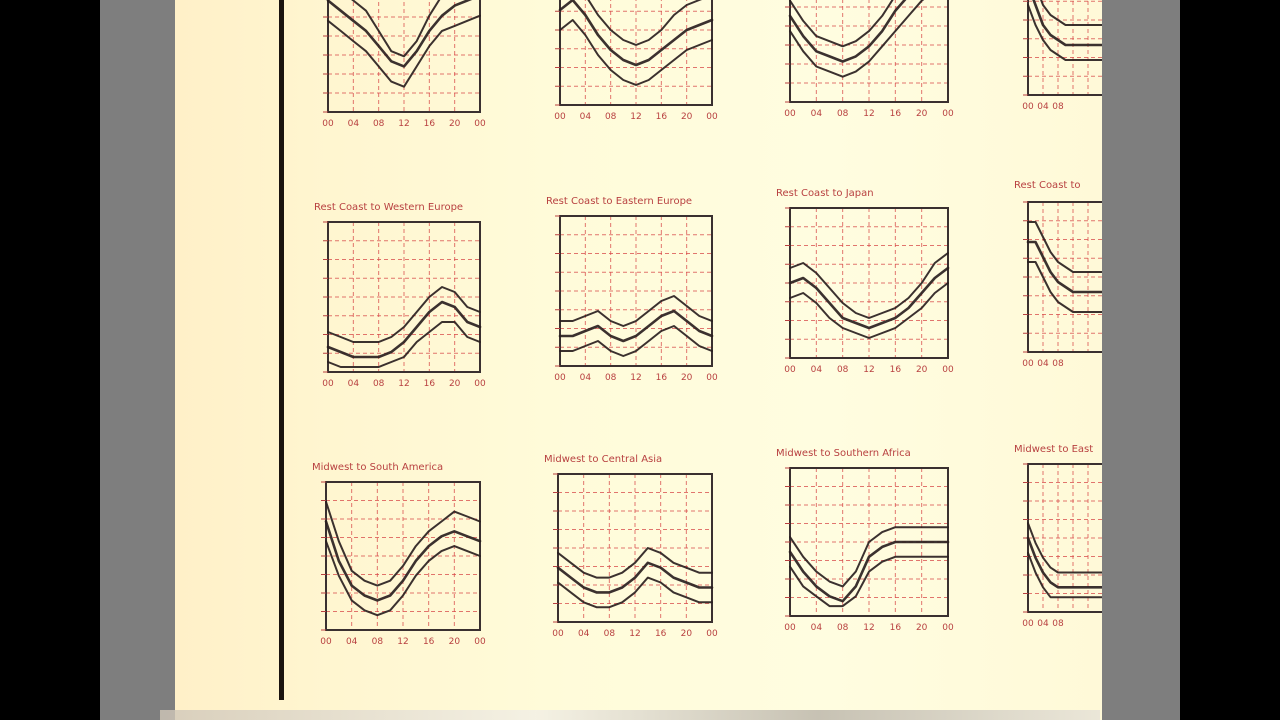 The image size is (1280, 720). I want to click on chart-panel-8: 00 04 08 Rest Coast to, so click(1058, 274).